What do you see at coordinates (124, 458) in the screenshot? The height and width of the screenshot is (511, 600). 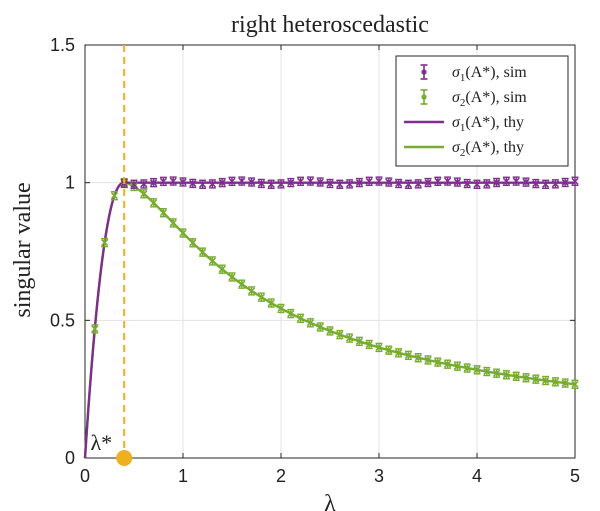 I see `threshold-marker` at bounding box center [124, 458].